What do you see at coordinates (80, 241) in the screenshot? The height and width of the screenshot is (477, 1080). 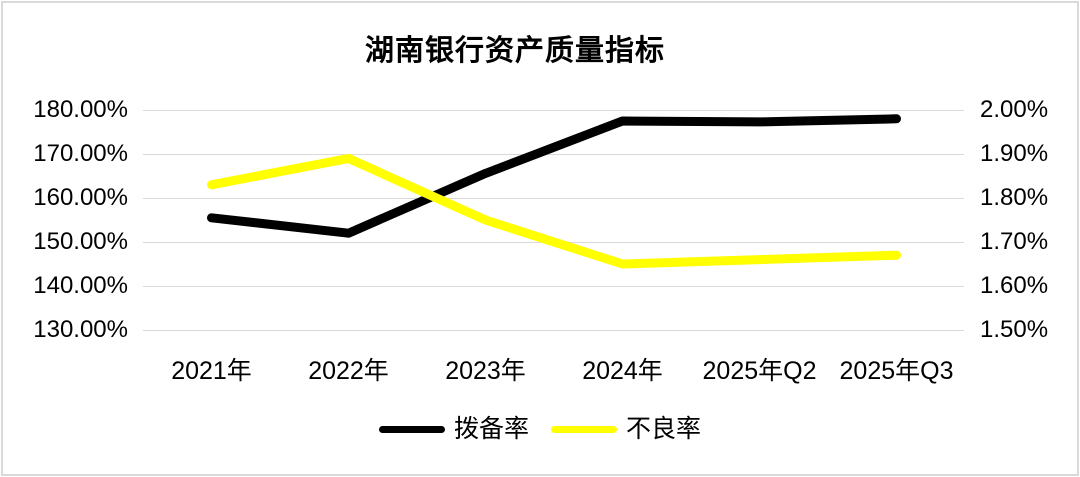 I see `left-axis-tick: 150.00%` at bounding box center [80, 241].